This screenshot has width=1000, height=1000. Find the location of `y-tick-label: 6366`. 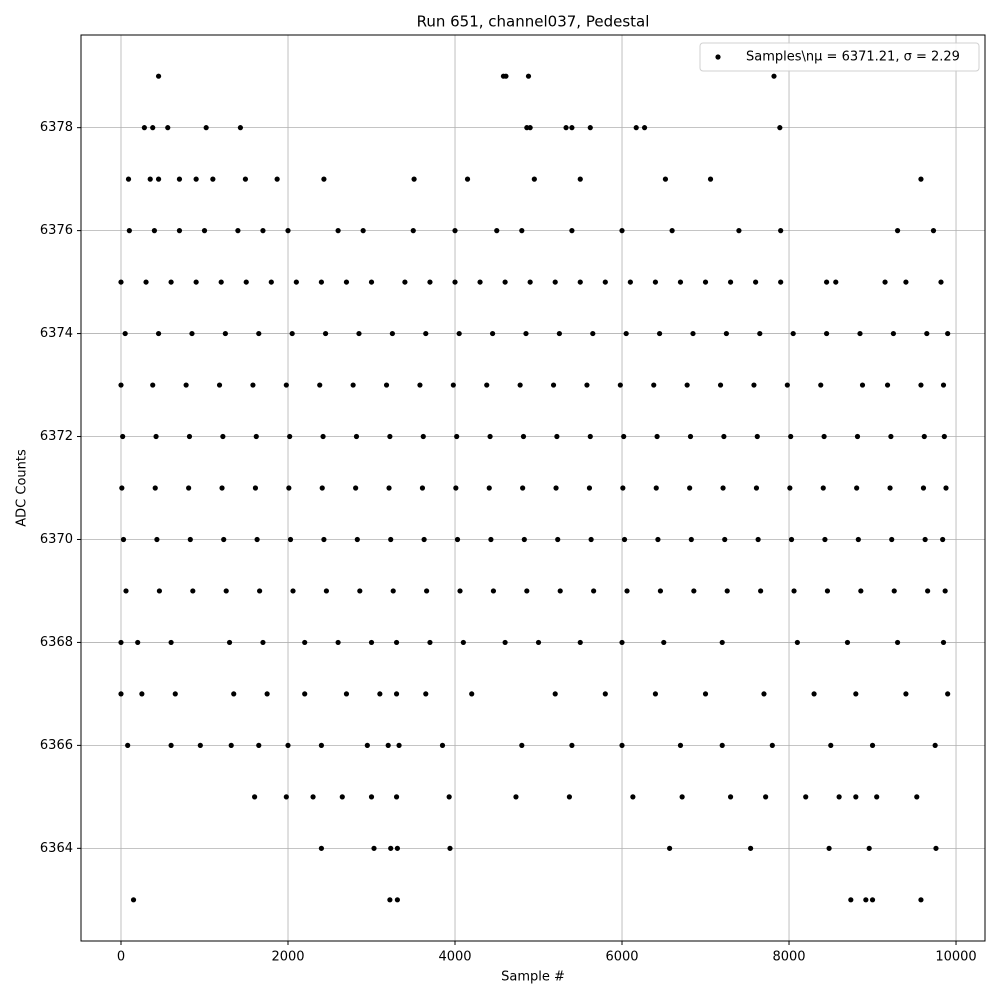

y-tick-label: 6366 is located at coordinates (56, 745).